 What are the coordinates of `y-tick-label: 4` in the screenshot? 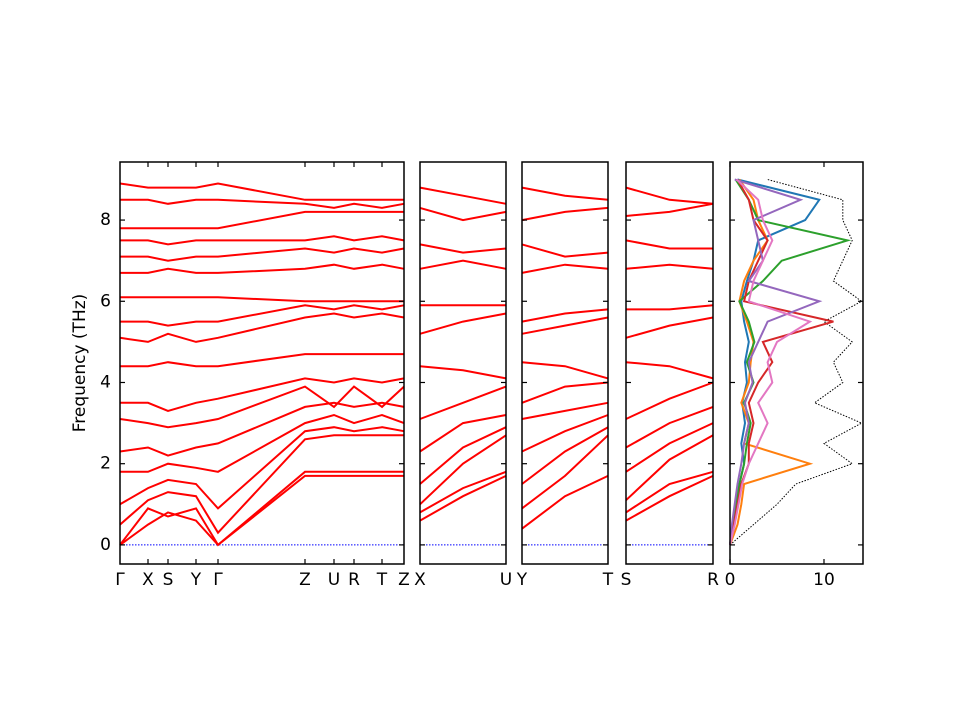 It's located at (105, 382).